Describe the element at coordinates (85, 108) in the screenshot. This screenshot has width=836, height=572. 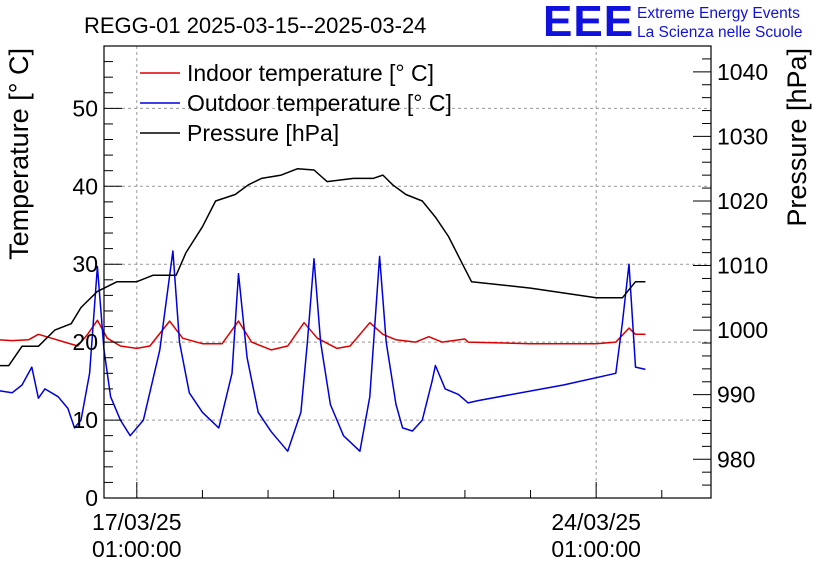
I see `y-tick-label: 50` at that location.